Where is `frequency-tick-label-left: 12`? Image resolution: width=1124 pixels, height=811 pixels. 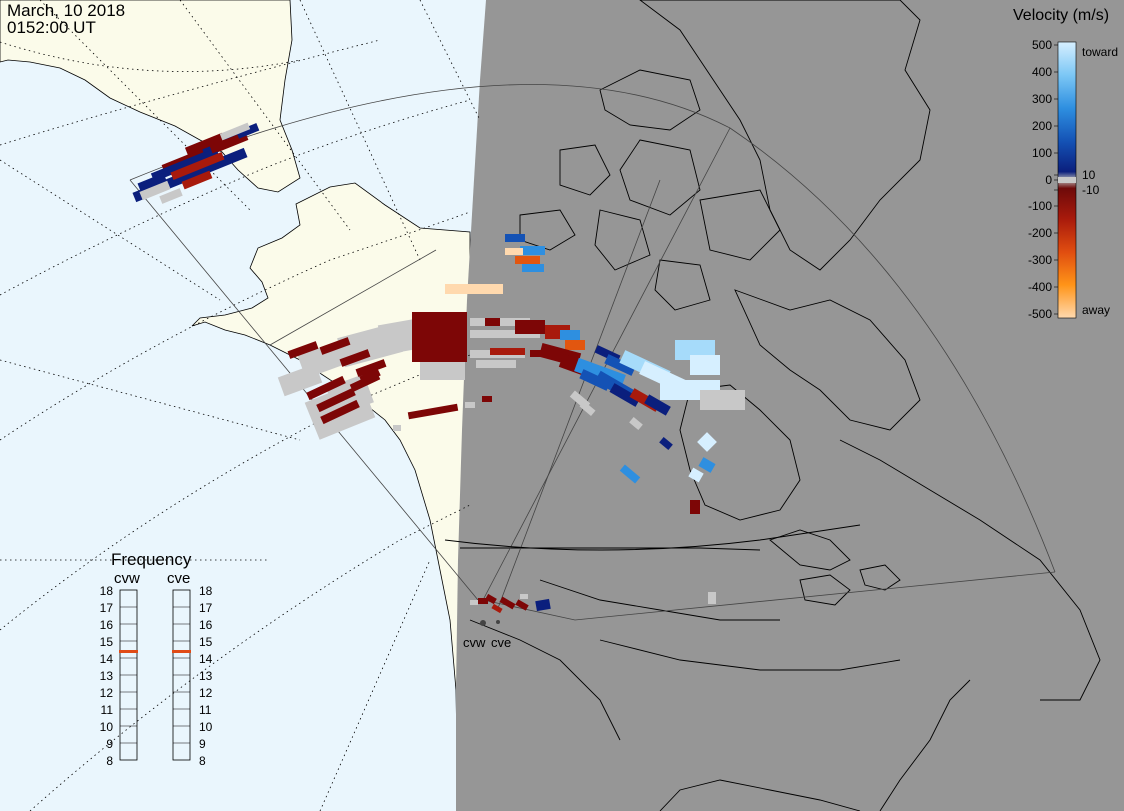
frequency-tick-label-left: 12 is located at coordinates (107, 693).